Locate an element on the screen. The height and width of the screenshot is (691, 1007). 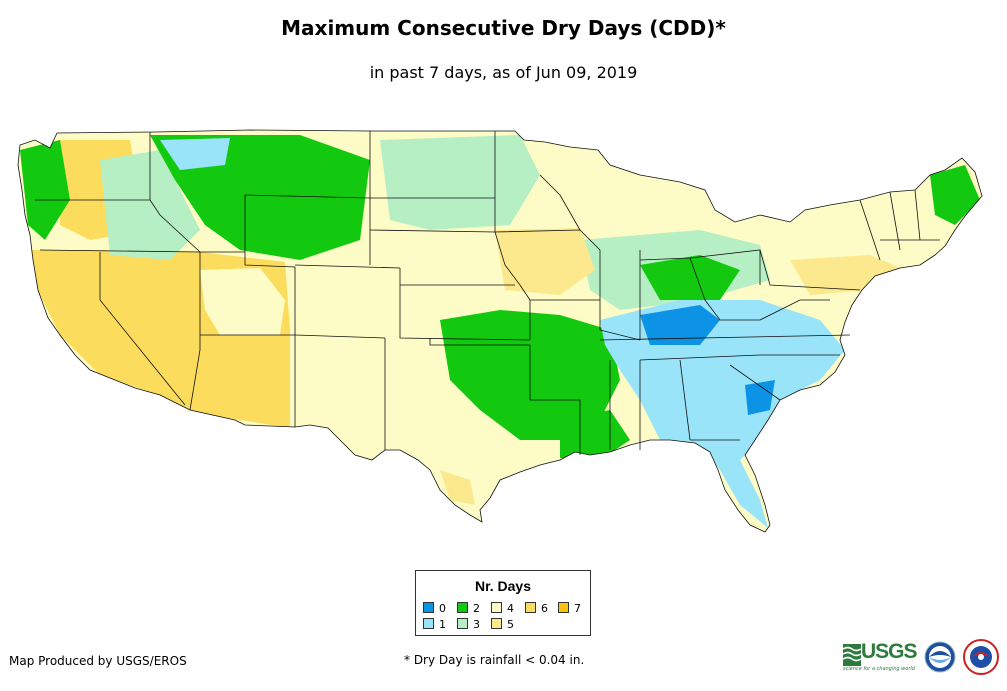
dry-day-note: * Dry Day is rainfall < 0.04 in. is located at coordinates (494, 660).